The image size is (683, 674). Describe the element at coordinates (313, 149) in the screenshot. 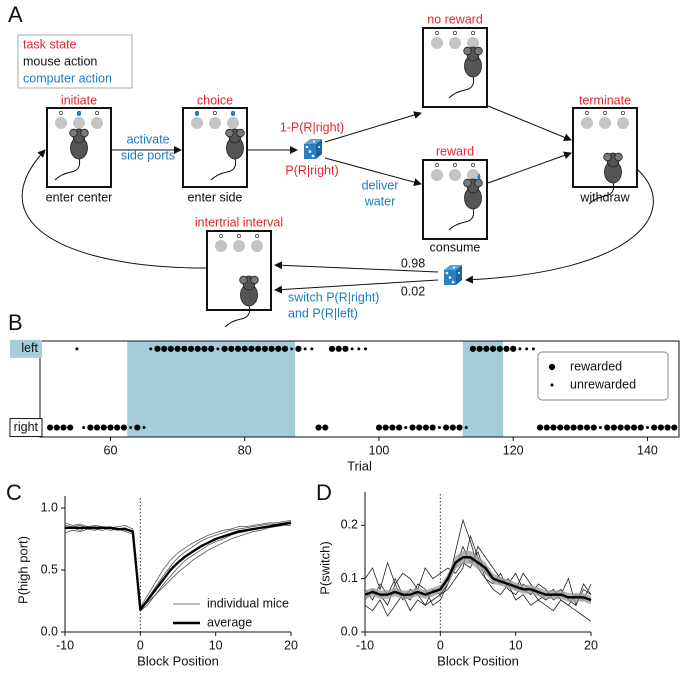

I see `dice-icon` at that location.